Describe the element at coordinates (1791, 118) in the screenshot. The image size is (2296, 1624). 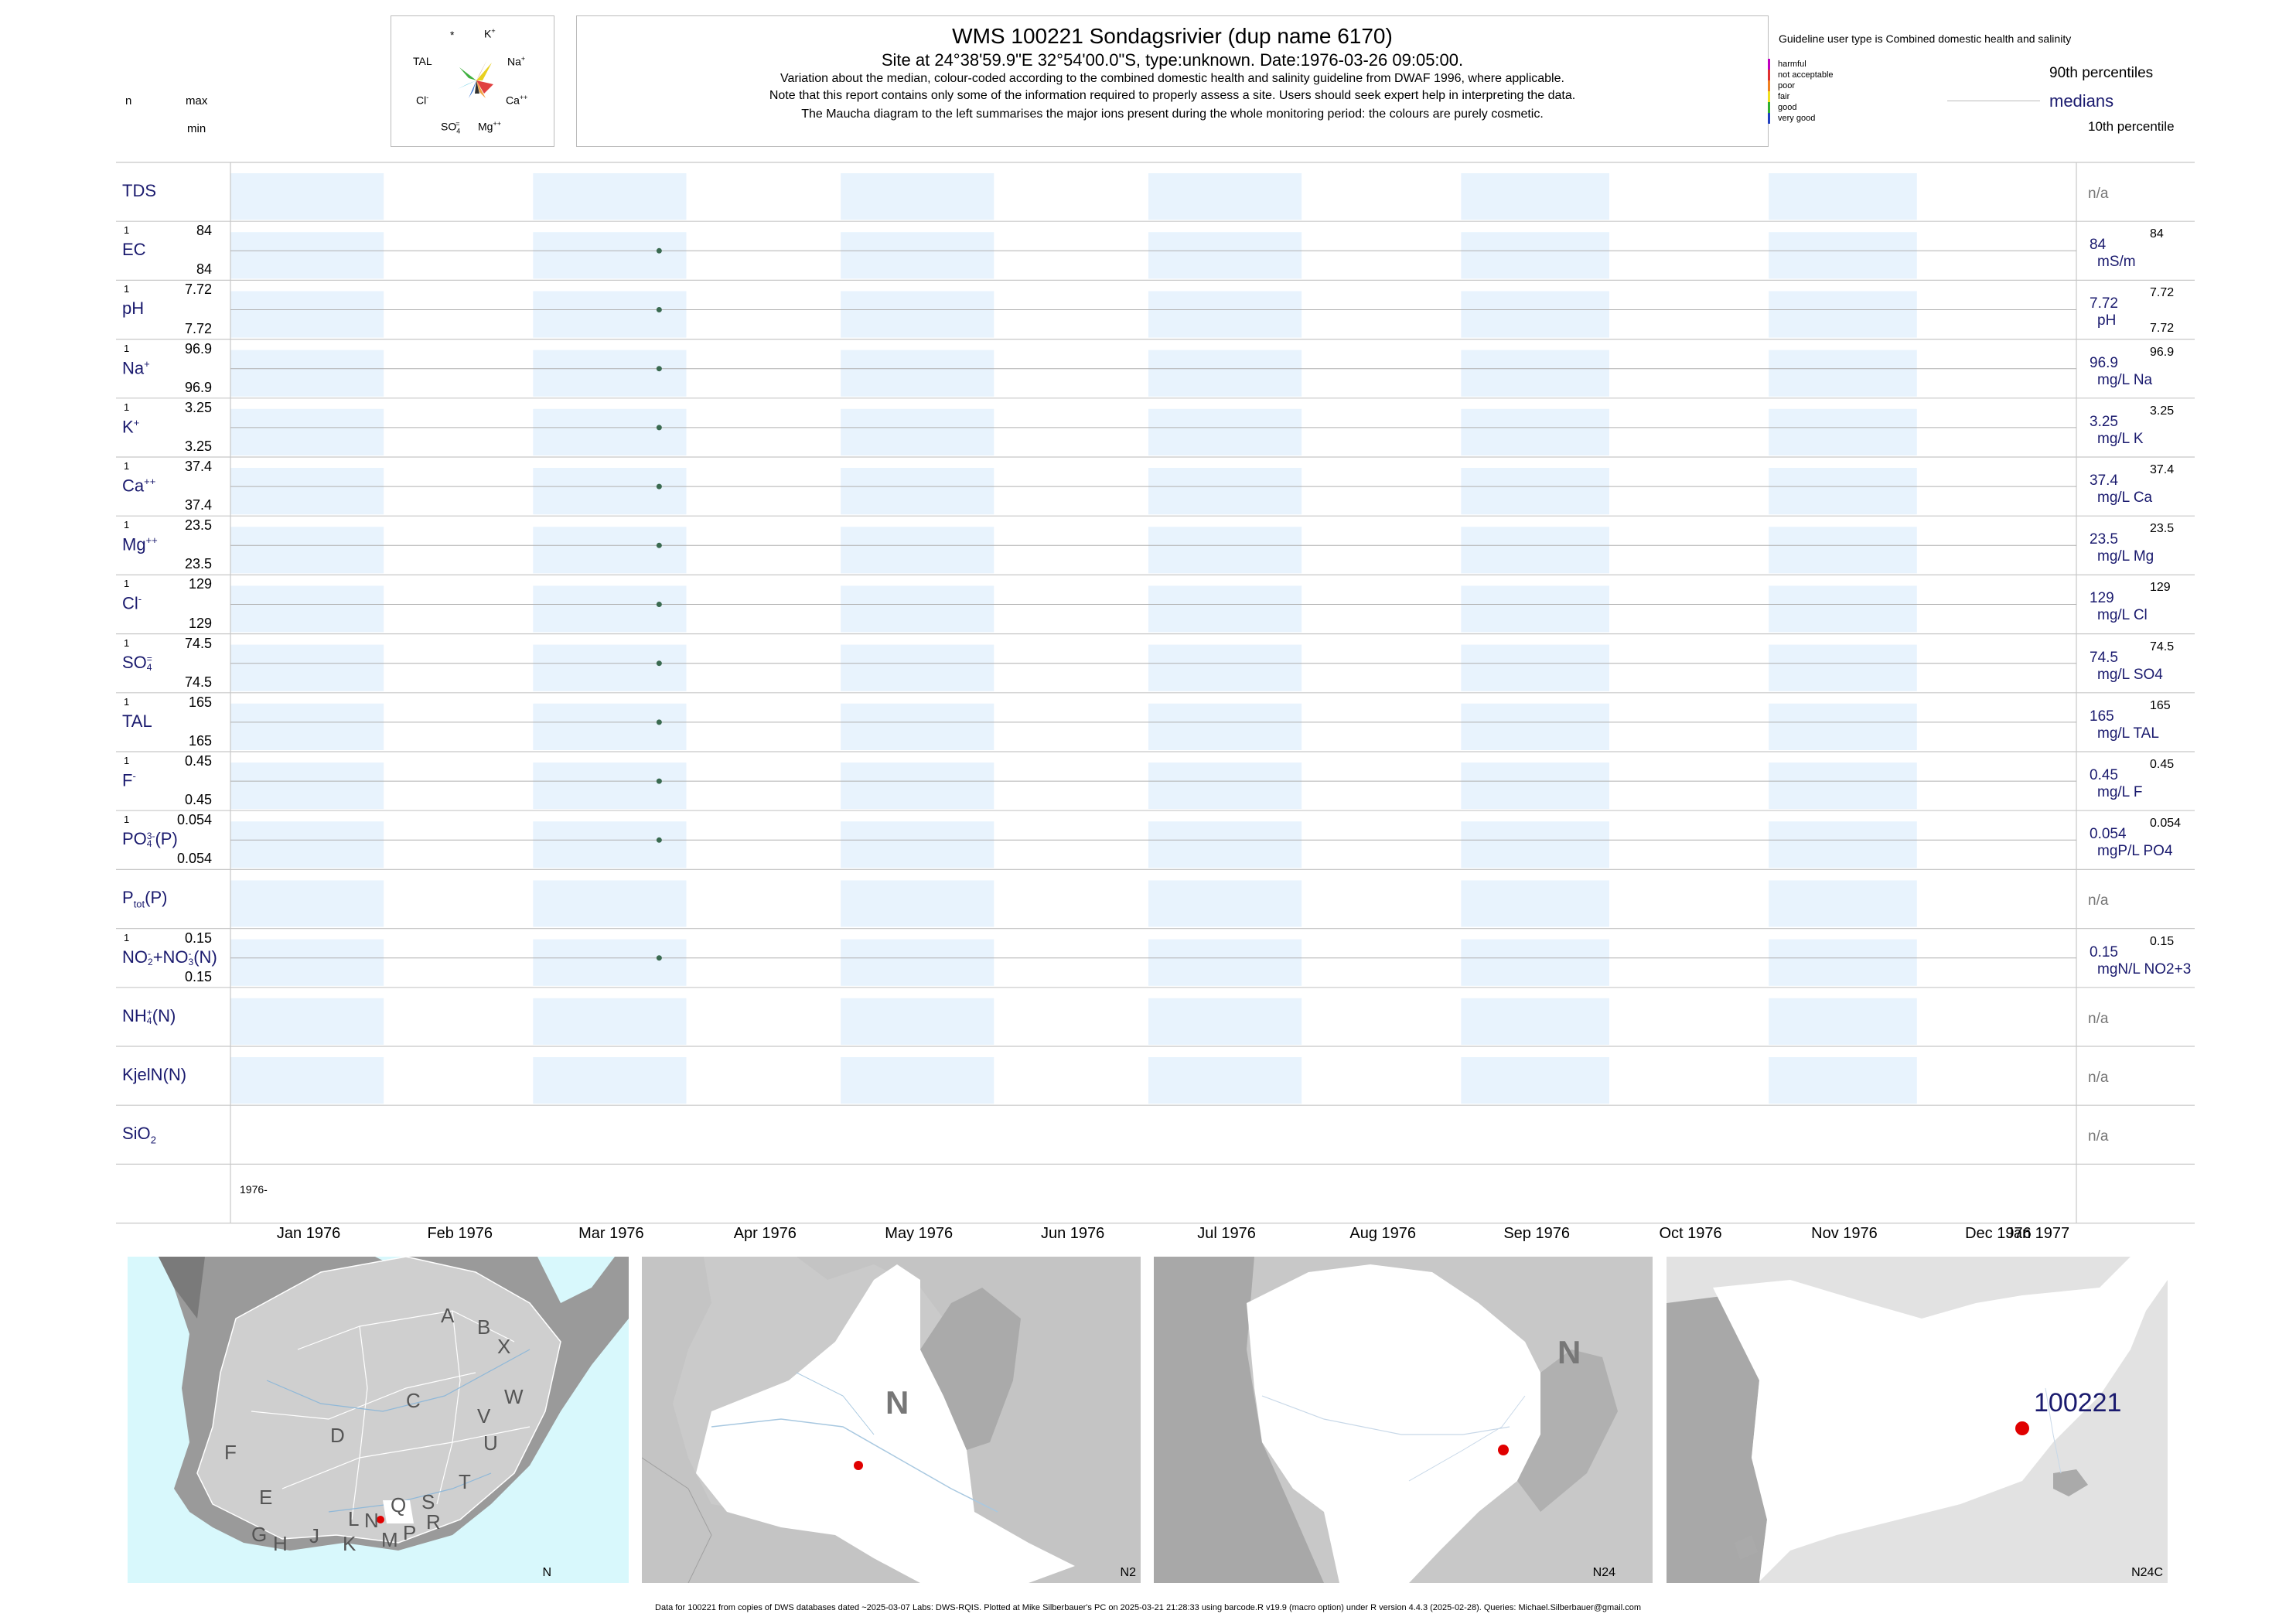
I see `legend-class-very-good: very good` at that location.